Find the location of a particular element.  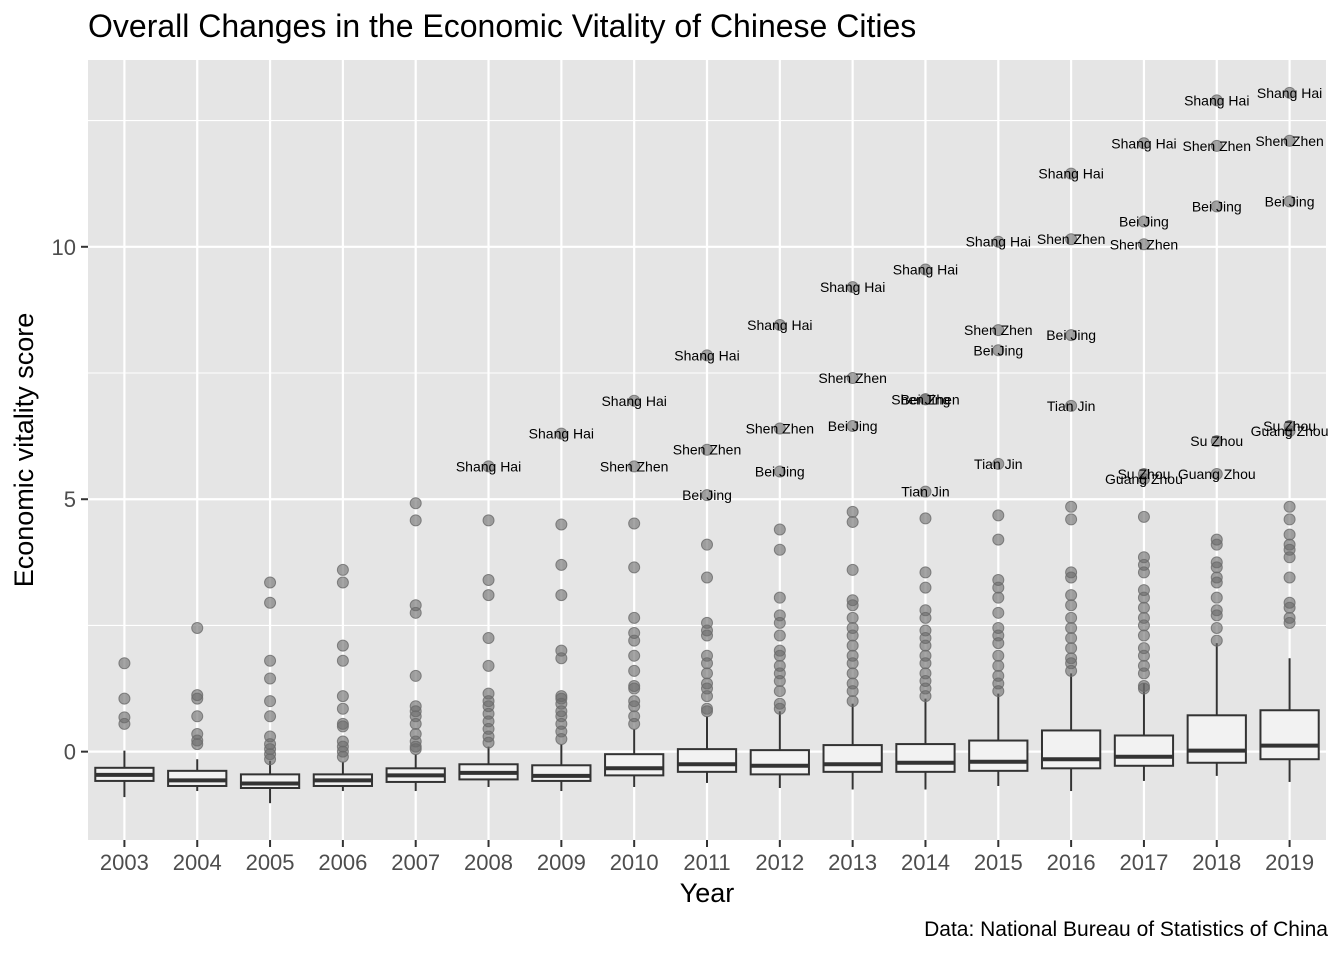

x-tick-label: 2013 is located at coordinates (852, 862).